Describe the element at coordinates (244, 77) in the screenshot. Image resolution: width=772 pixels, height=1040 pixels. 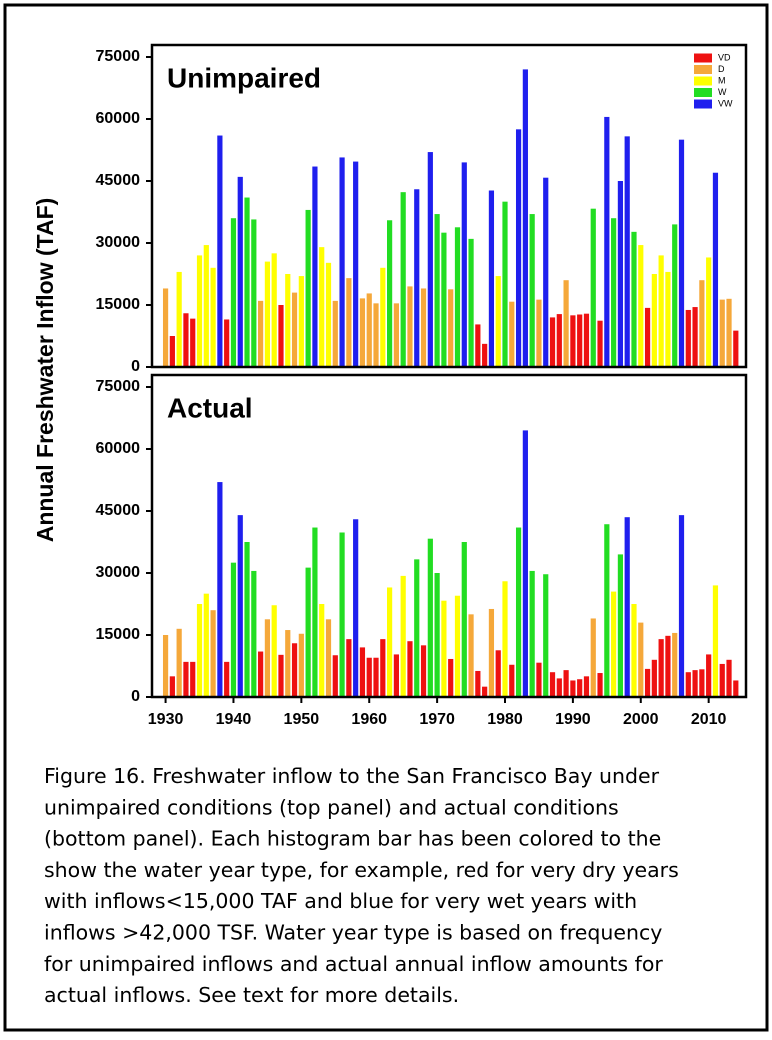
I see `panel-title: Unimpaired` at that location.